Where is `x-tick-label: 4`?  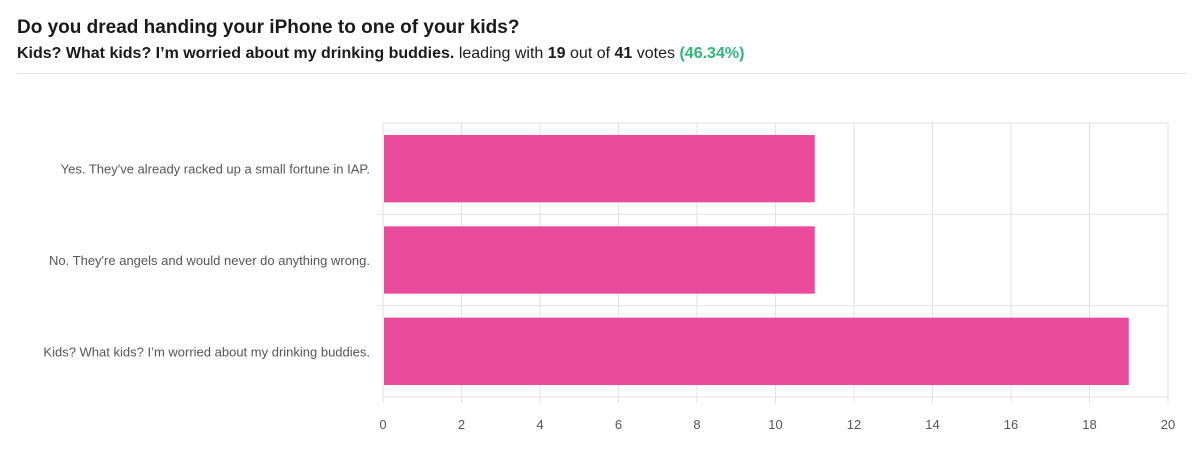
x-tick-label: 4 is located at coordinates (539, 424).